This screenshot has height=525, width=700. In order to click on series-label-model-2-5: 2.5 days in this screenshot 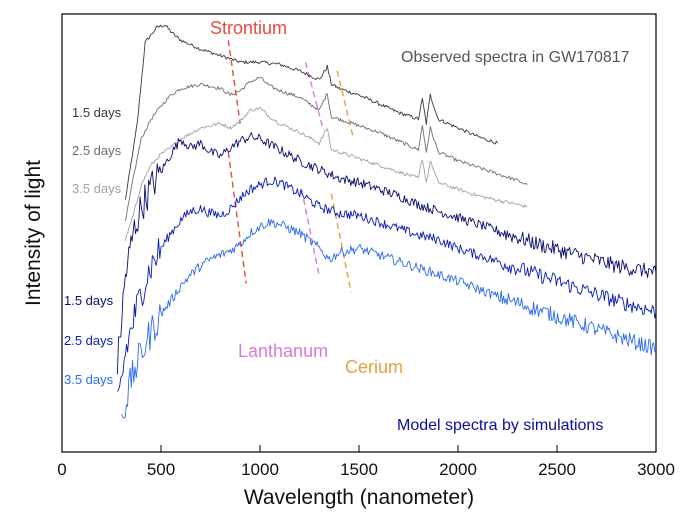, I will do `click(89, 340)`.